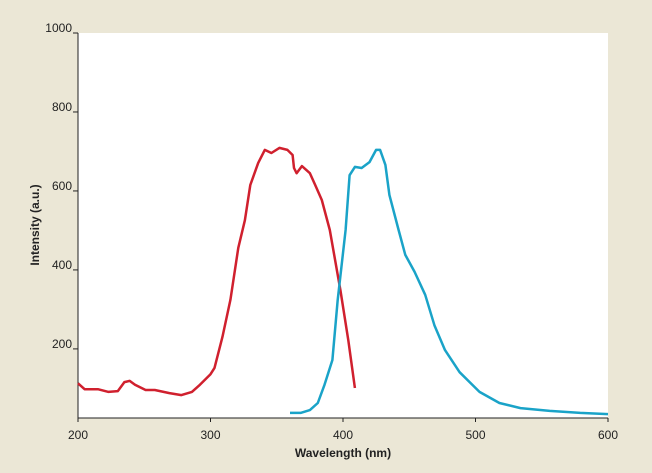 This screenshot has width=652, height=473. Describe the element at coordinates (343, 453) in the screenshot. I see `x-axis-label: Wavelength (nm)` at that location.